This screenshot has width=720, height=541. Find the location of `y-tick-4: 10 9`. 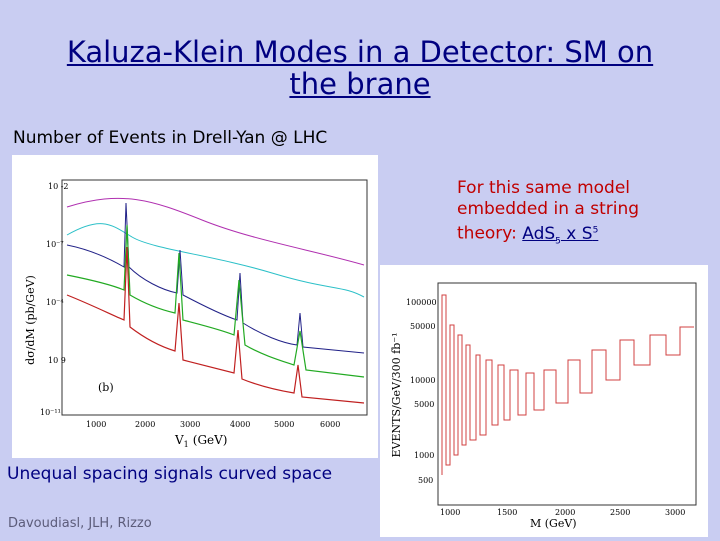

y-tick-4: 10 9 is located at coordinates (57, 360).